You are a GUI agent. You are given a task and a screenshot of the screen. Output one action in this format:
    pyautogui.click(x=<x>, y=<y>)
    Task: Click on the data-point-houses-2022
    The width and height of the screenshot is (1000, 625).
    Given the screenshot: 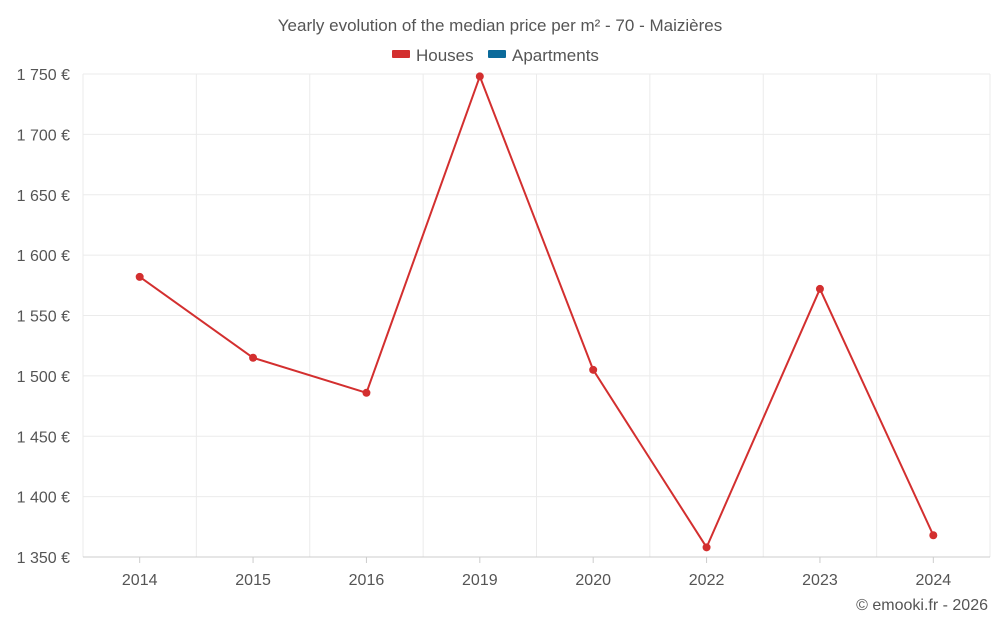 What is the action you would take?
    pyautogui.click(x=706, y=547)
    